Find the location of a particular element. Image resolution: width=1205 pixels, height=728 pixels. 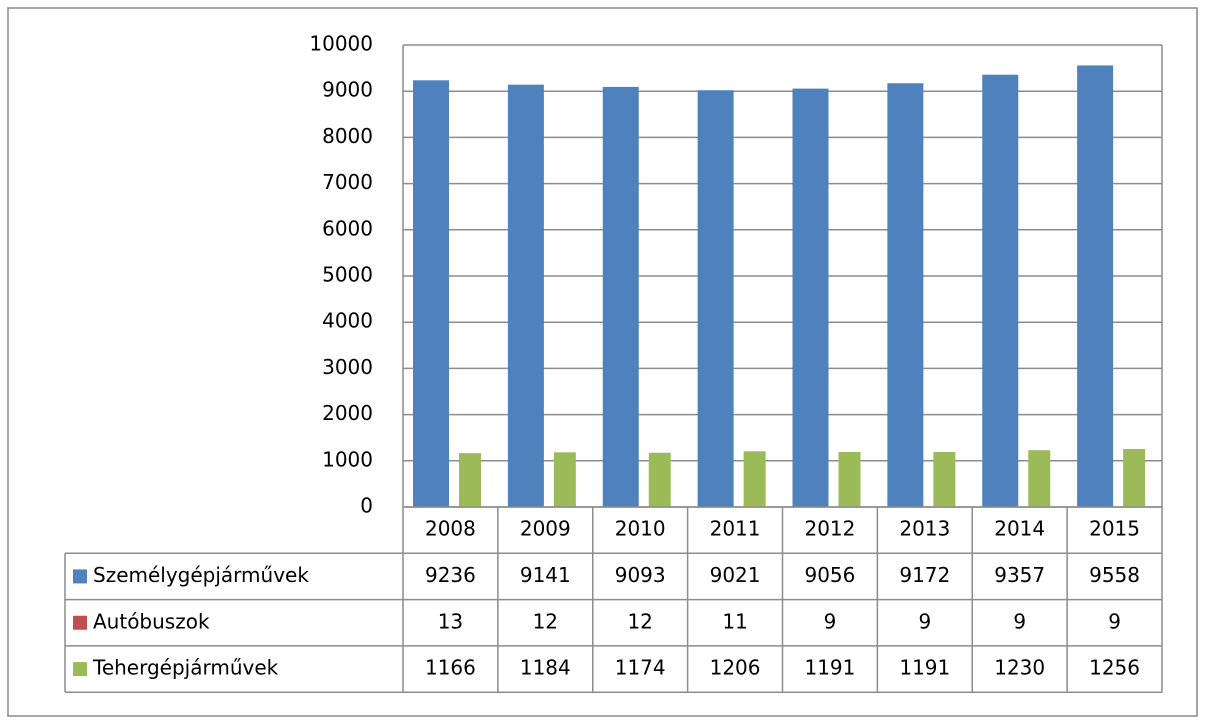

y-tick-label: 2000 is located at coordinates (347, 413).